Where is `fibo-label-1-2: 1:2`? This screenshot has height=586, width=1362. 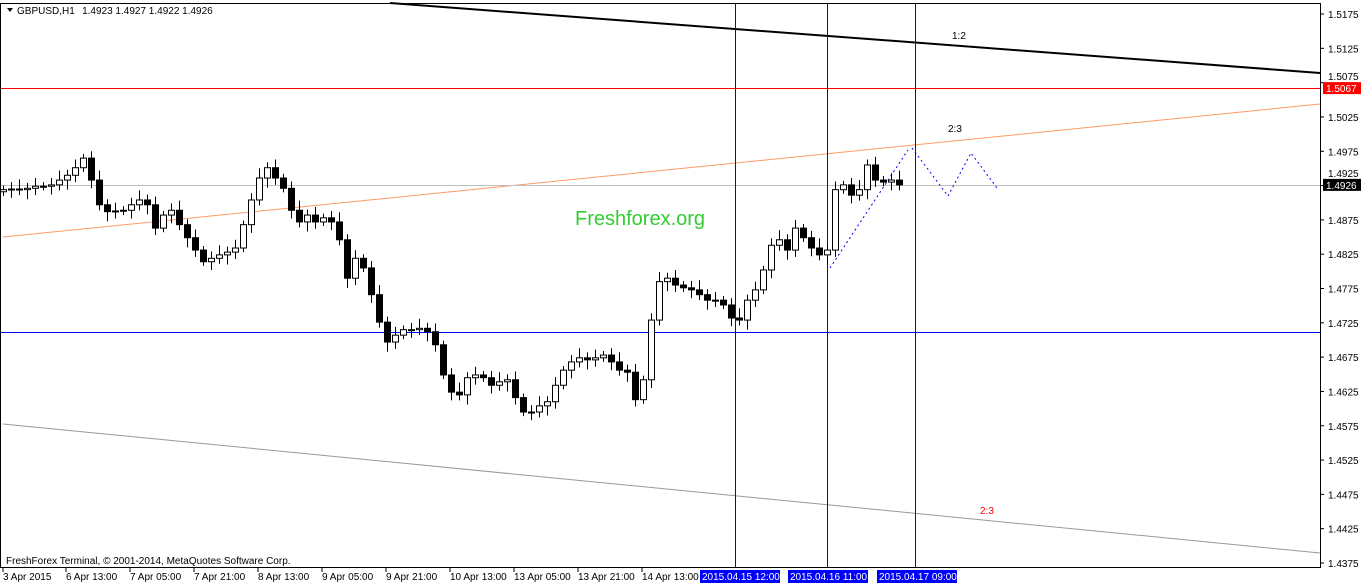
fibo-label-1-2: 1:2 is located at coordinates (959, 36).